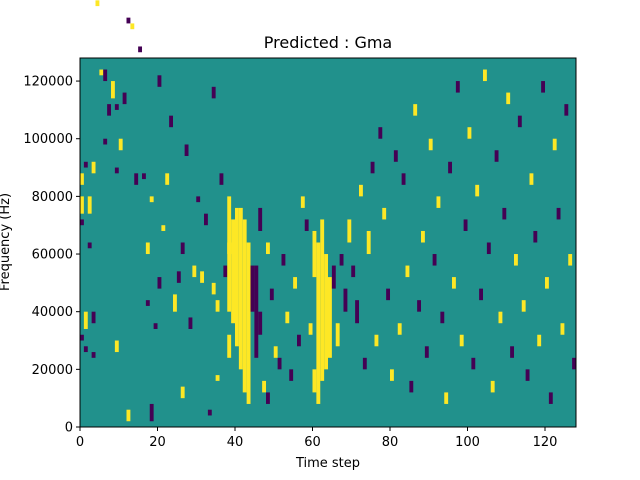 This screenshot has width=640, height=480. Describe the element at coordinates (157, 442) in the screenshot. I see `x-tick-label: 20` at that location.